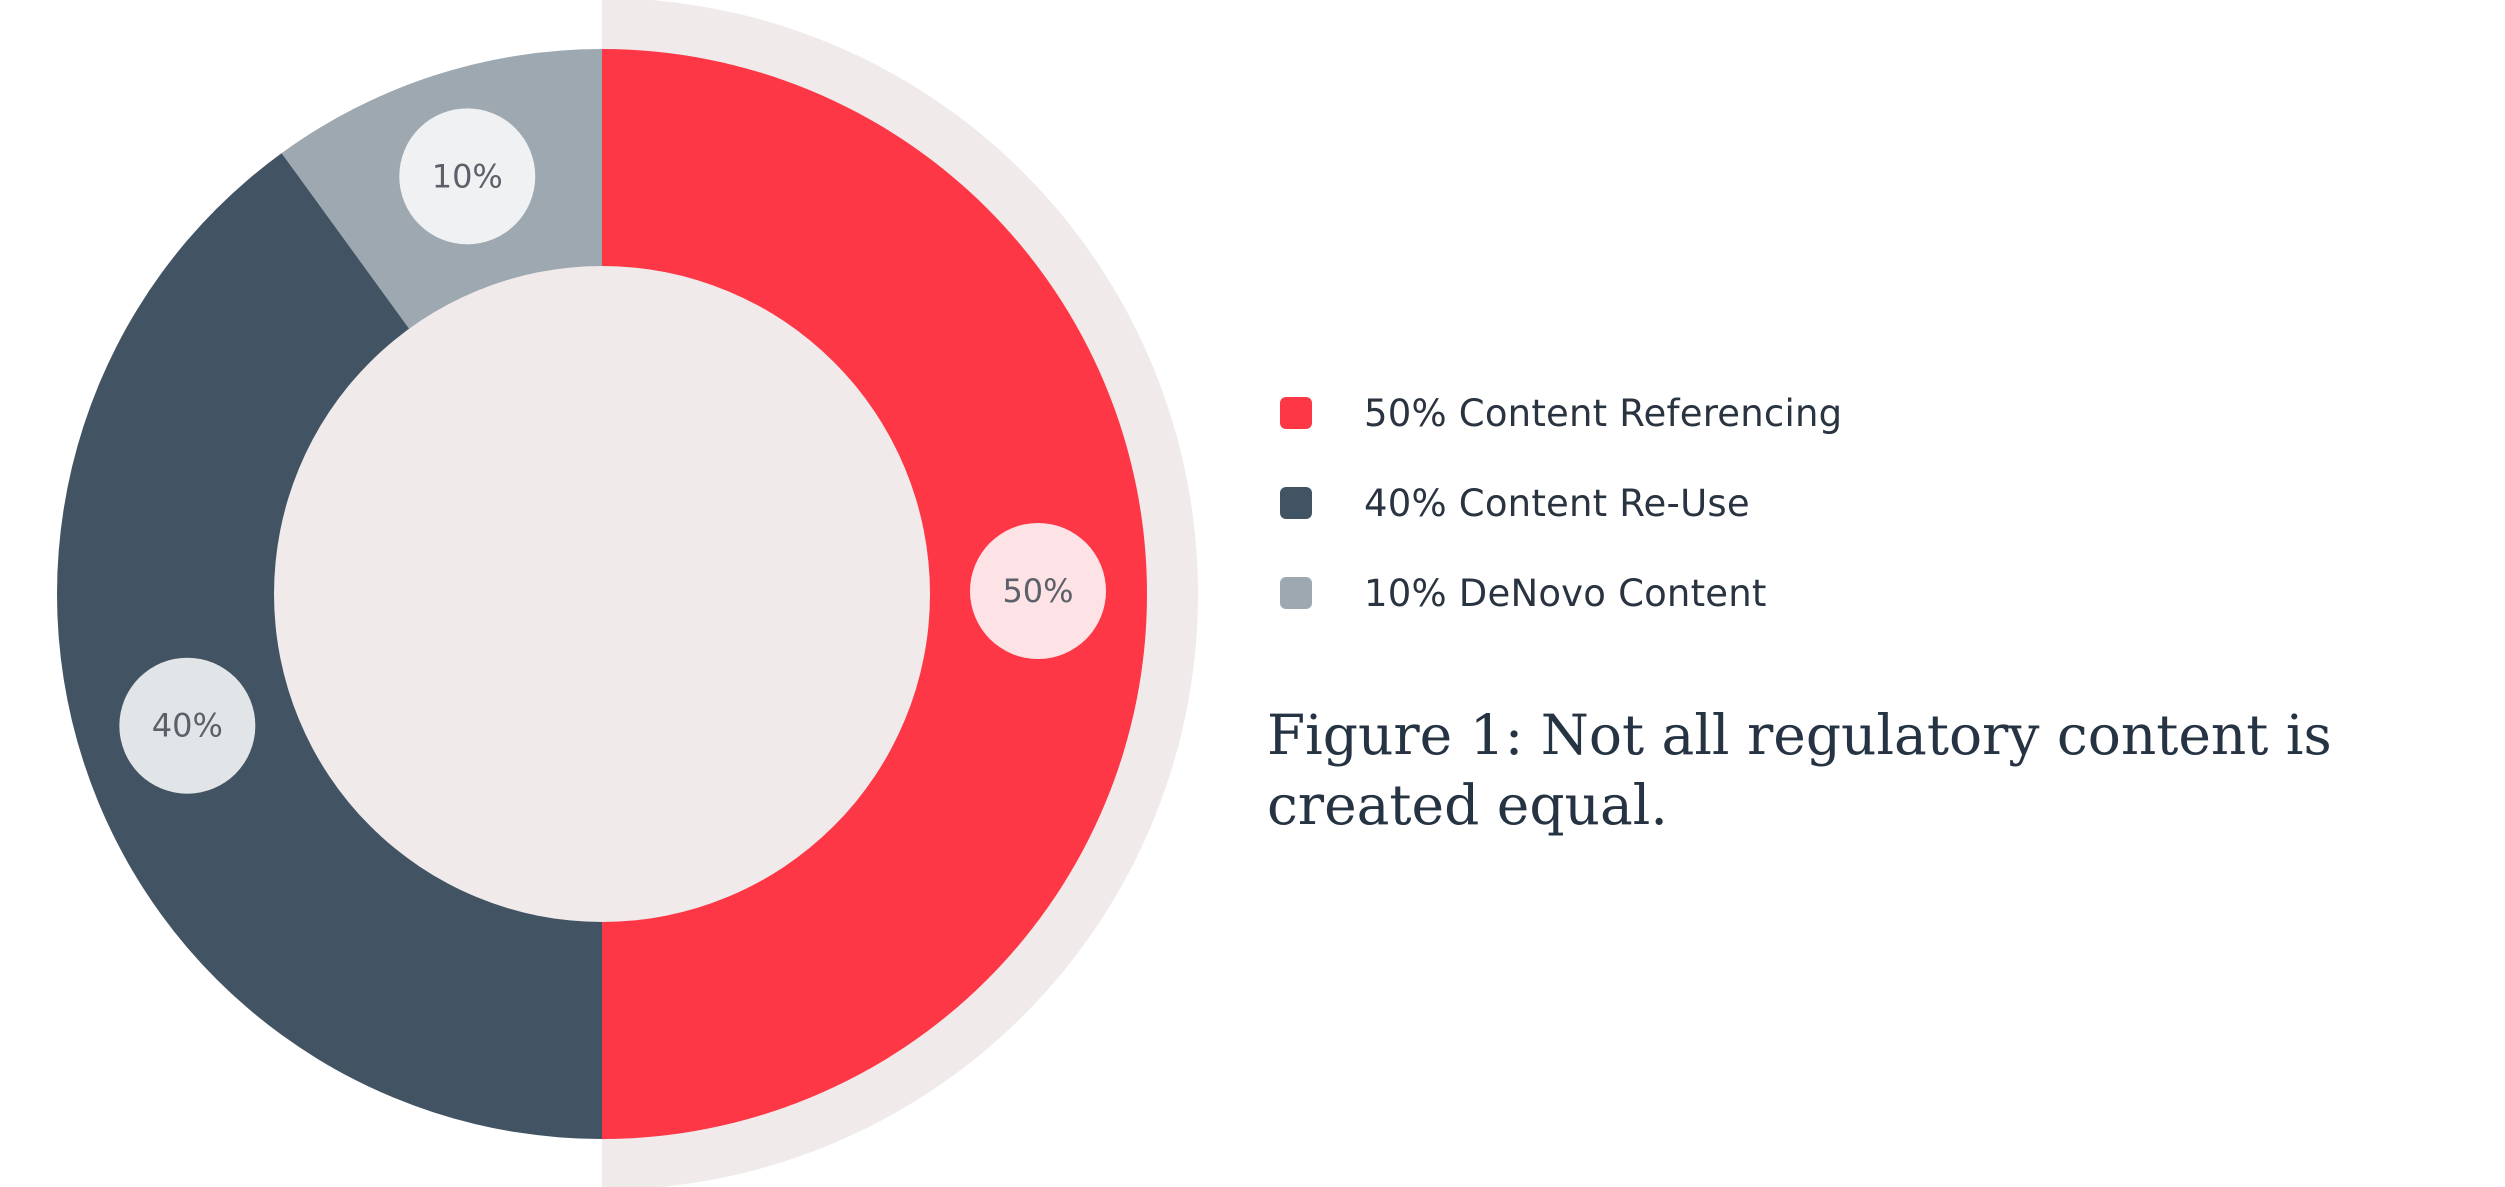 This screenshot has height=1187, width=2505. What do you see at coordinates (602, 594) in the screenshot?
I see `donut-hole` at bounding box center [602, 594].